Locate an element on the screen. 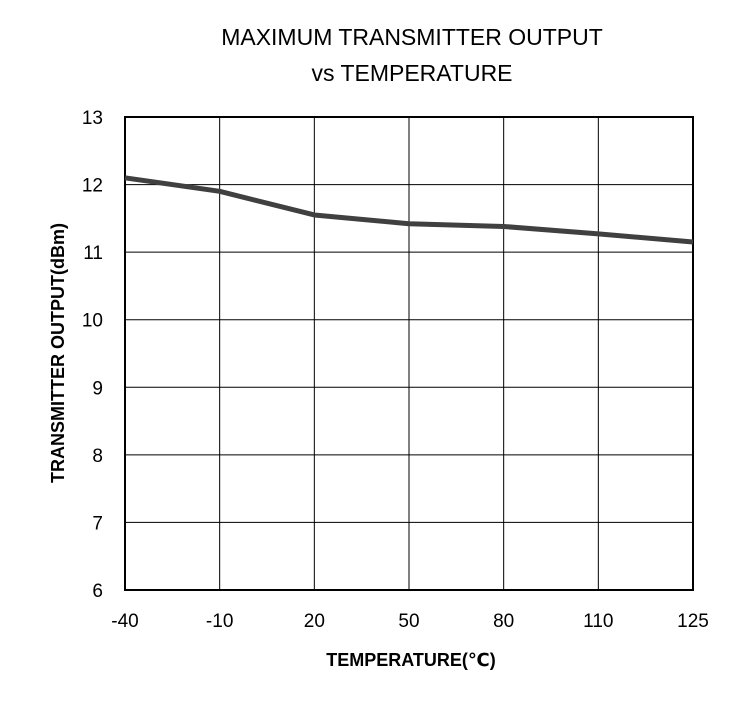 The image size is (736, 705). y-tick-label: 13 is located at coordinates (92, 118).